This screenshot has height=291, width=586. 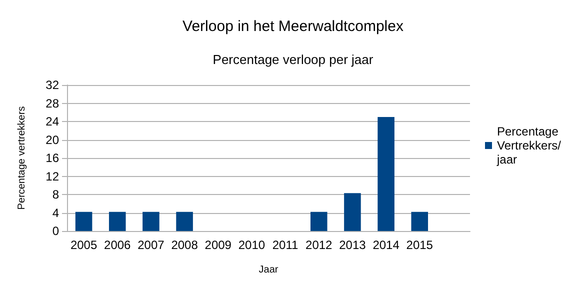 What do you see at coordinates (118, 245) in the screenshot?
I see `x-tick-label: 2006` at bounding box center [118, 245].